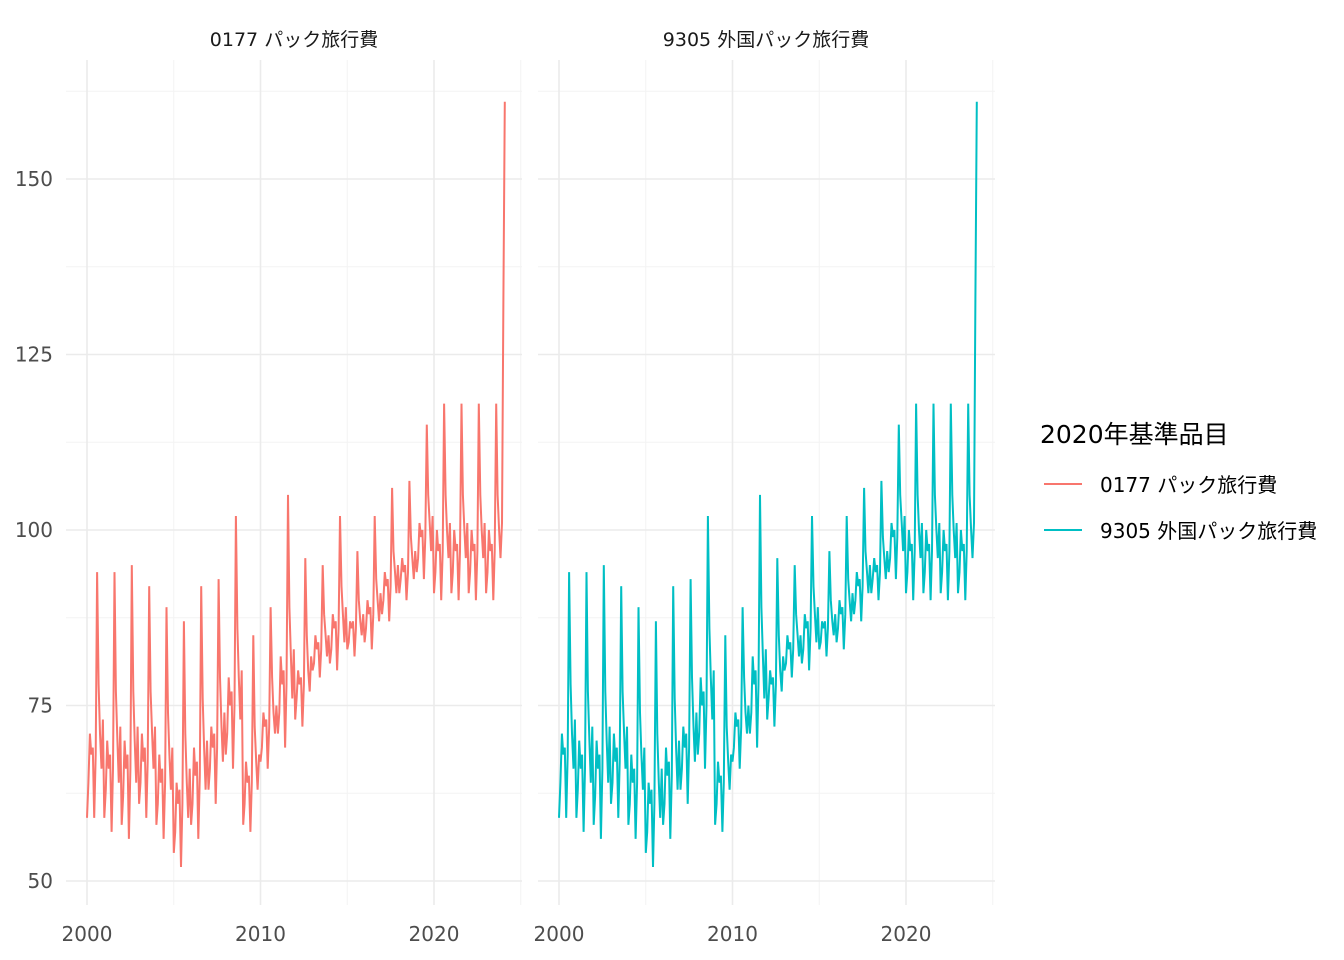 The image size is (1344, 960). Describe the element at coordinates (34, 179) in the screenshot. I see `y-tick-label: 150` at that location.